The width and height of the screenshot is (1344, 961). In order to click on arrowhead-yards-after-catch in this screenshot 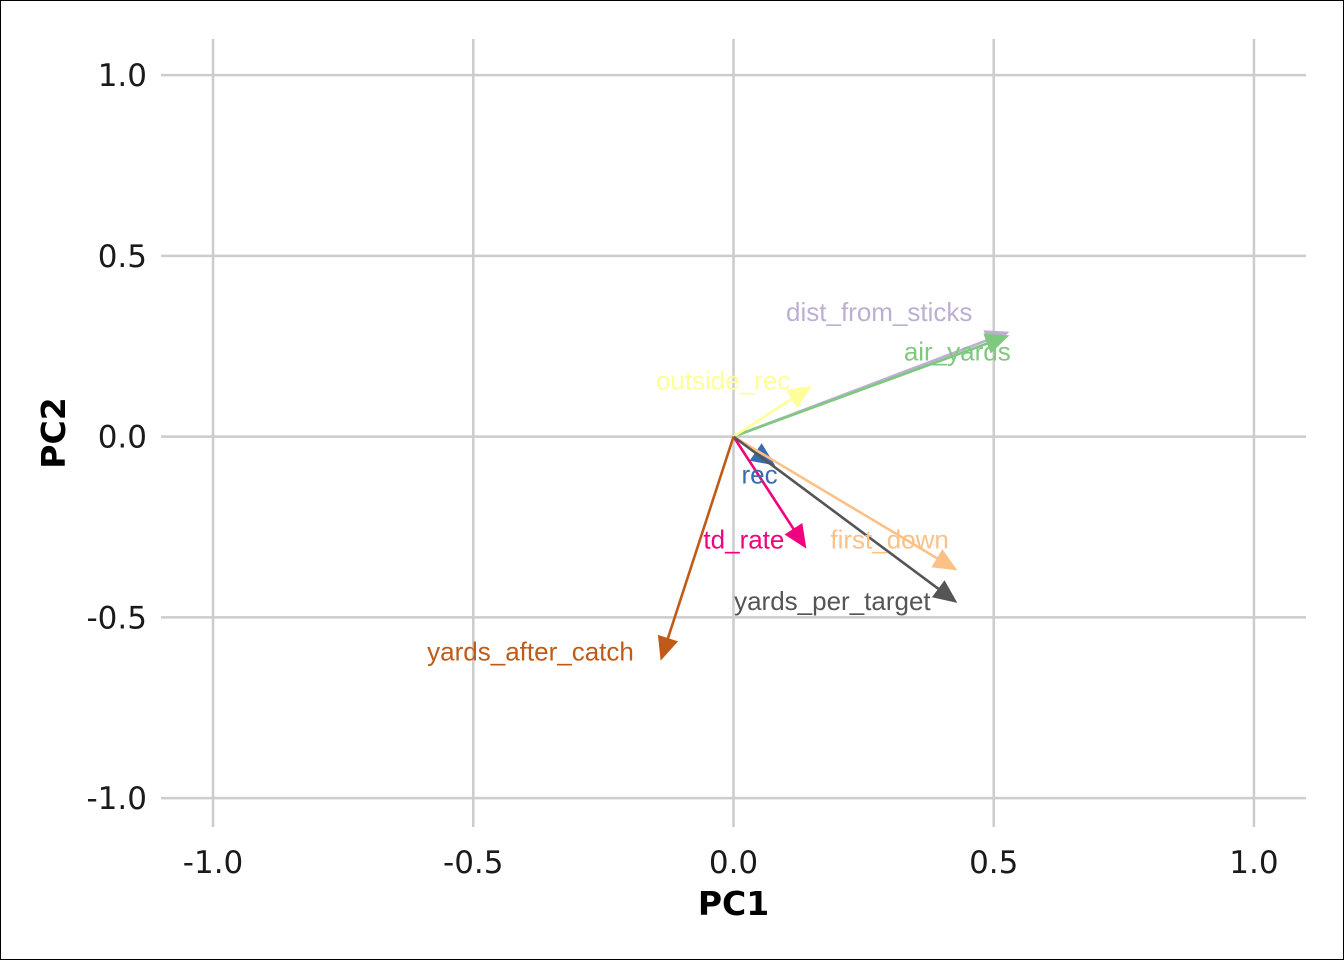, I will do `click(668, 647)`.